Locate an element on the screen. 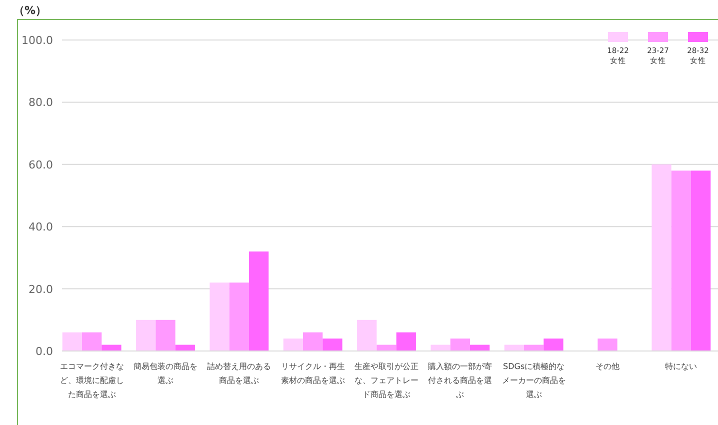 The image size is (718, 425). x-tick-label: 購入額の一部が寄付される商品を選ぶ is located at coordinates (460, 380).